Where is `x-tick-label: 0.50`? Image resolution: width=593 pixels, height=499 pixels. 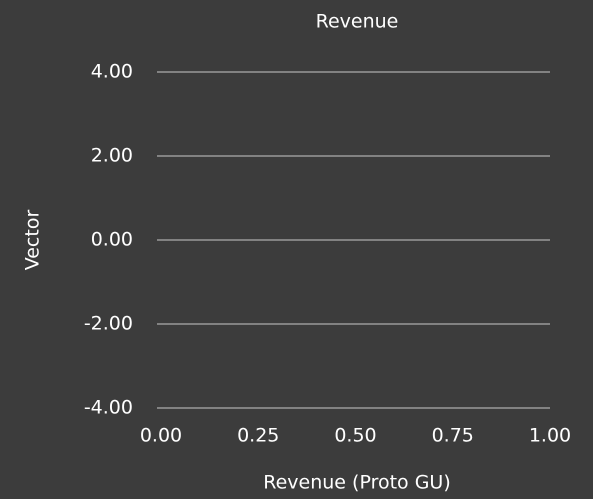
x-tick-label: 0.50 is located at coordinates (355, 436).